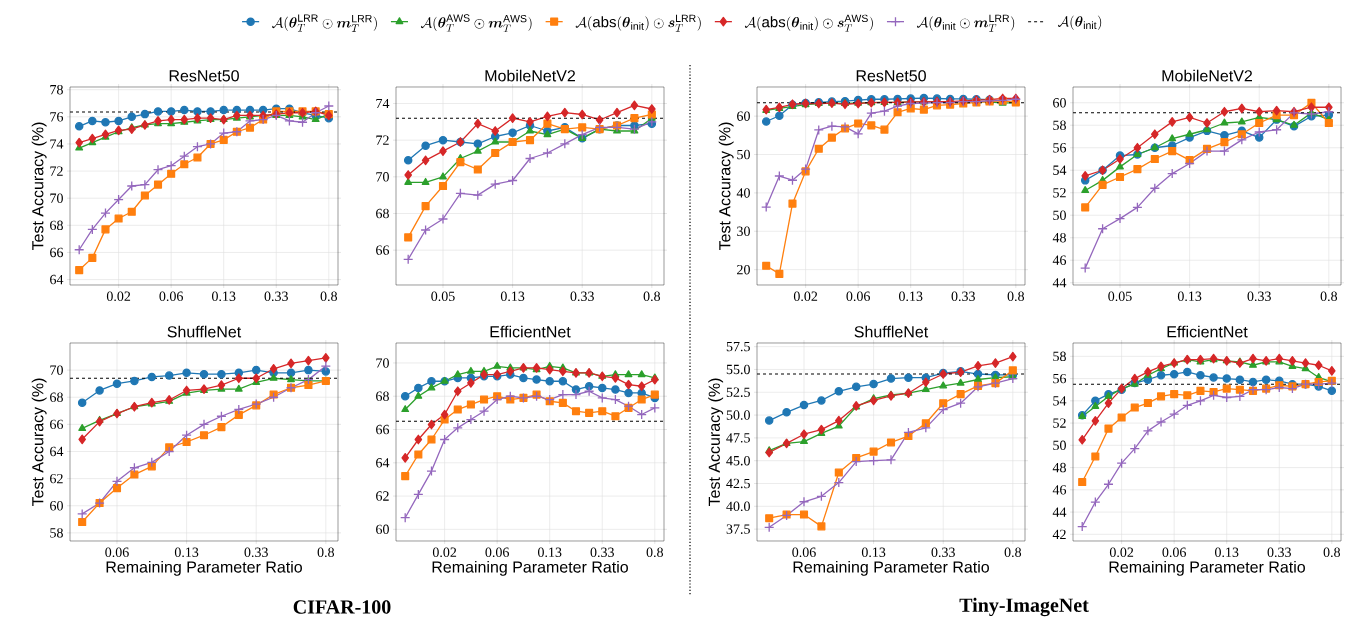 The image size is (1348, 627). What do you see at coordinates (1059, 534) in the screenshot?
I see `y-tick-label: 42` at bounding box center [1059, 534].